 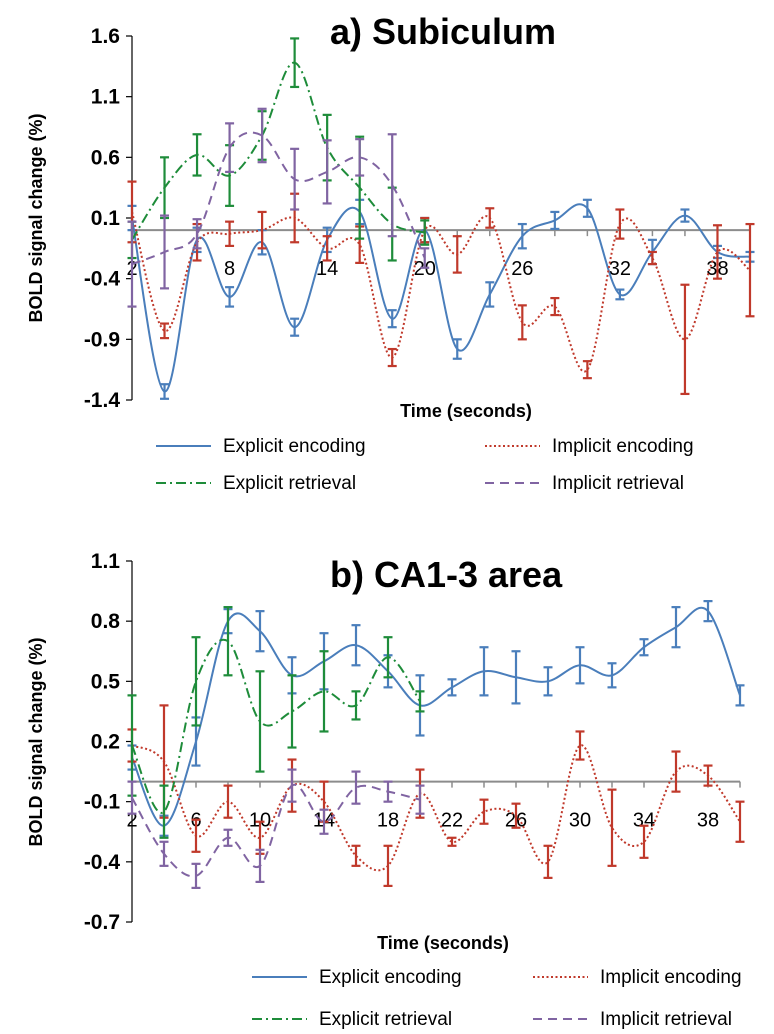 I want to click on y-tick-label: -0.9, so click(x=102, y=339).